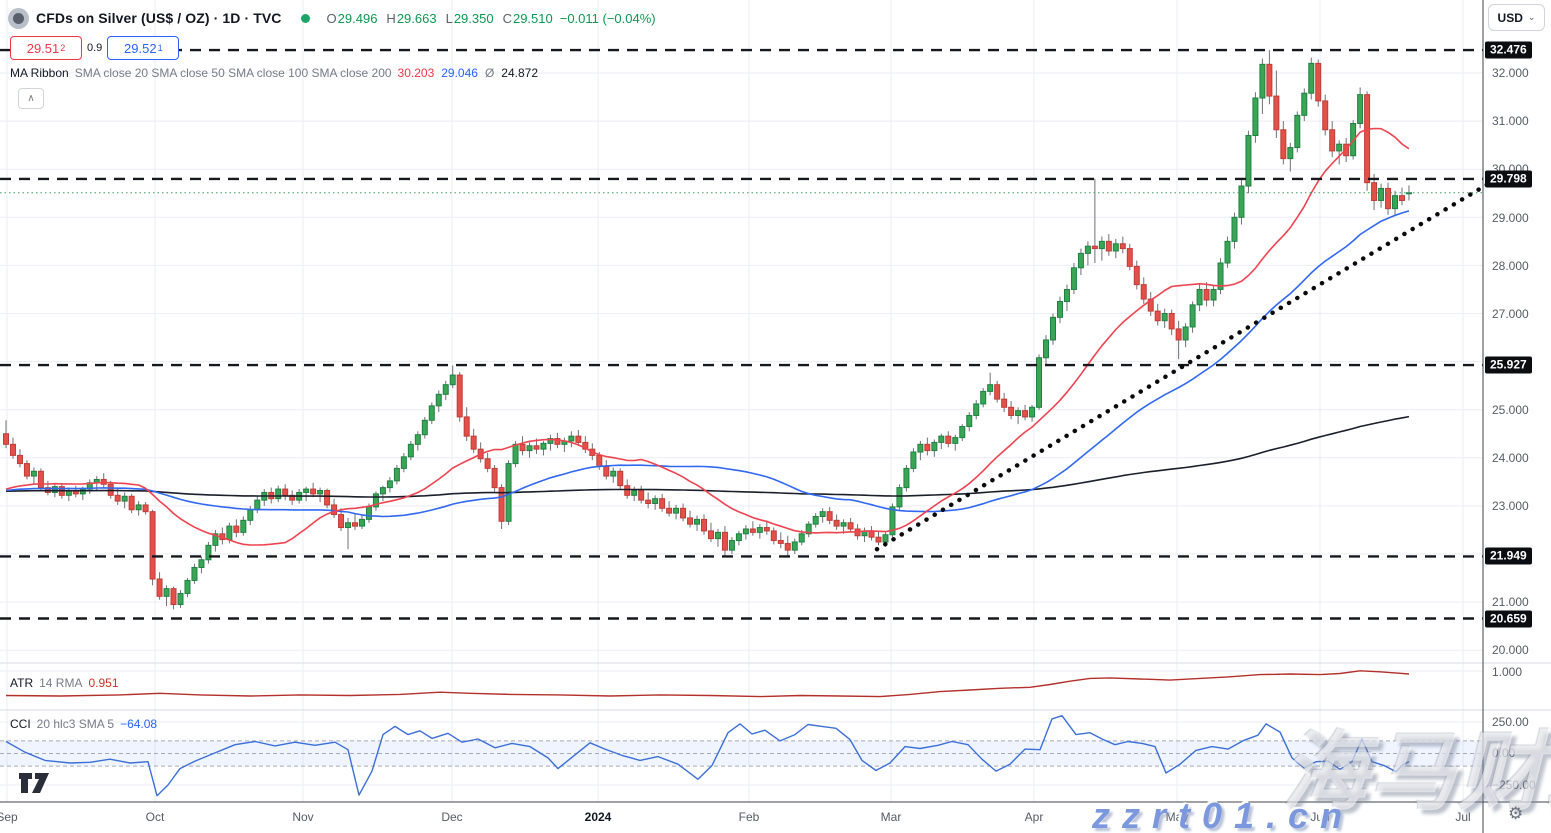 The height and width of the screenshot is (833, 1551). I want to click on currency-selector: USD ⌄, so click(1516, 17).